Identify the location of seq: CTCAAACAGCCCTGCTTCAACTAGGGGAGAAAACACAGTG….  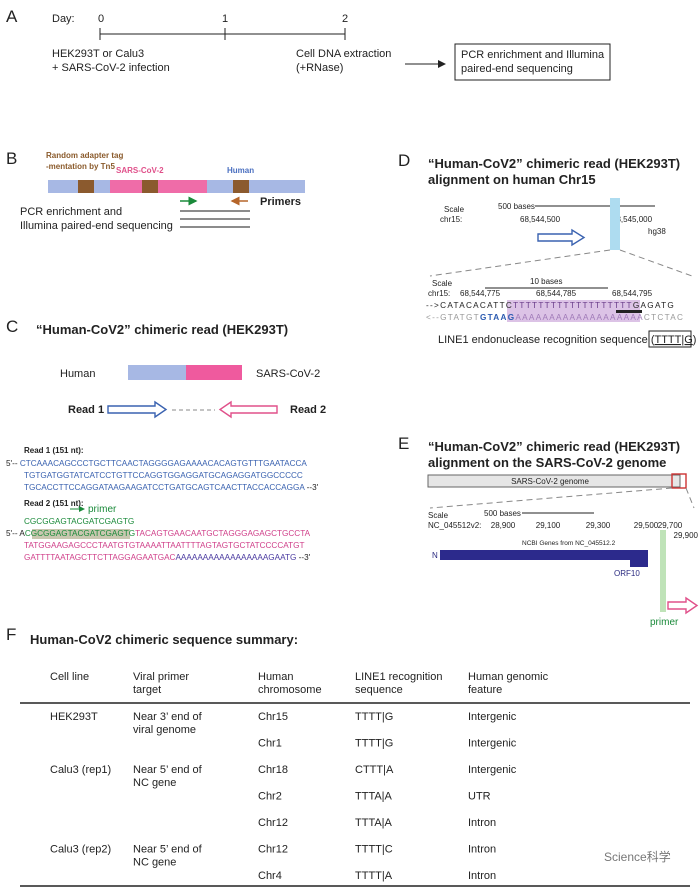
(164, 463).